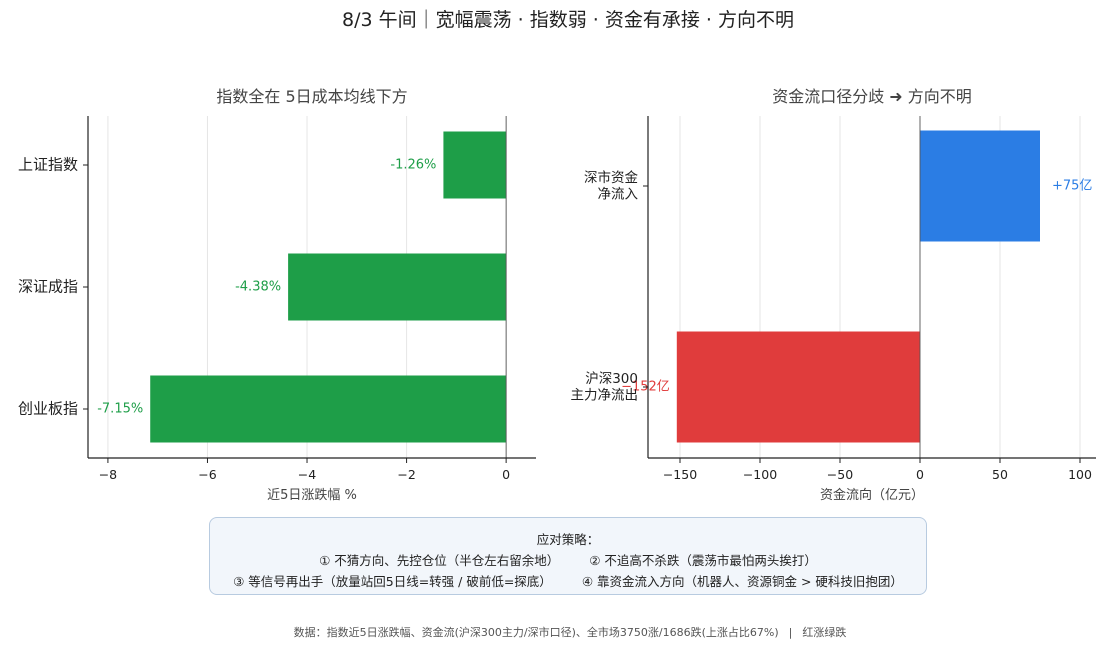 The height and width of the screenshot is (648, 1105). I want to click on main-title: 8/3 午间｜宽幅震荡 · 指数弱 · 资金有承接 · 方向不明, so click(568, 20).